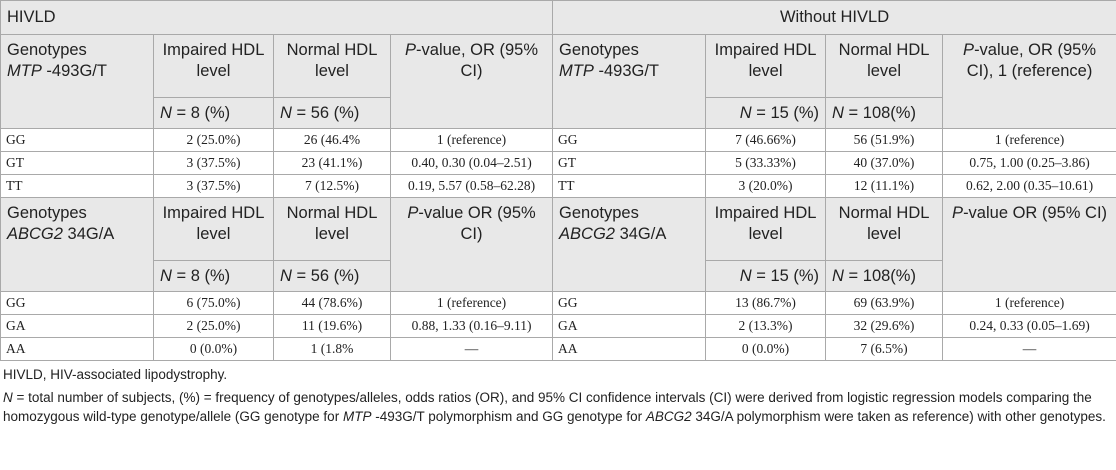 Image resolution: width=1116 pixels, height=470 pixels. I want to click on normal-cell: 7 (6.5%), so click(884, 349).